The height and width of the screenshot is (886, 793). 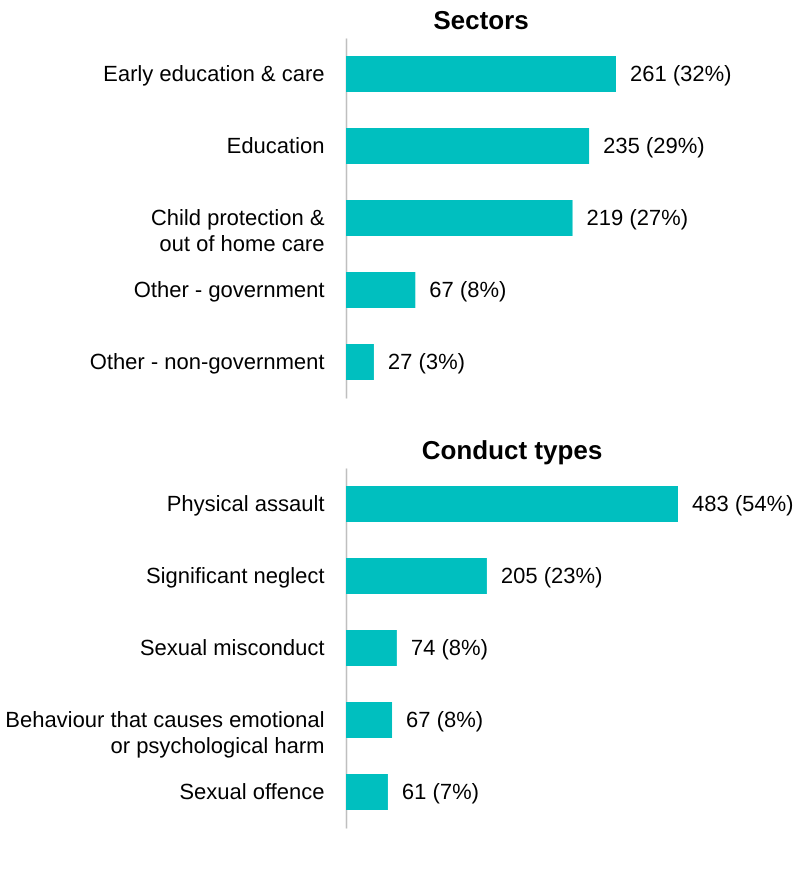 What do you see at coordinates (551, 575) in the screenshot?
I see `data-label: 205 (23%)` at bounding box center [551, 575].